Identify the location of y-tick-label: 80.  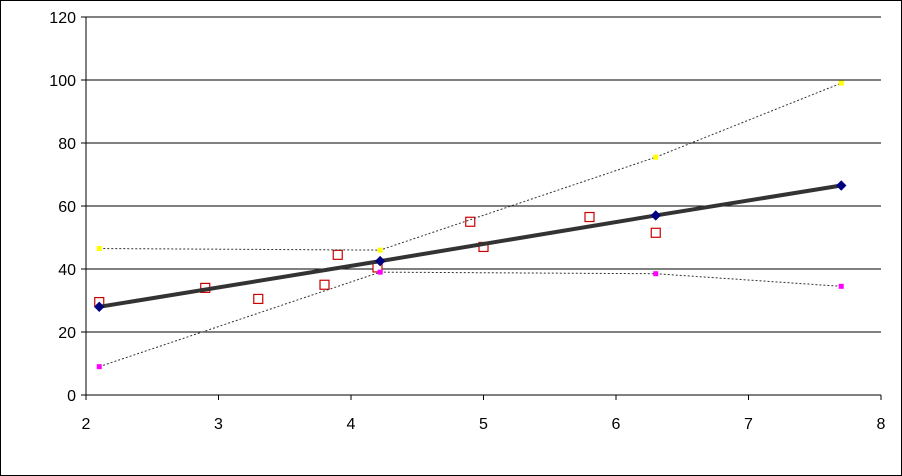
(67, 144).